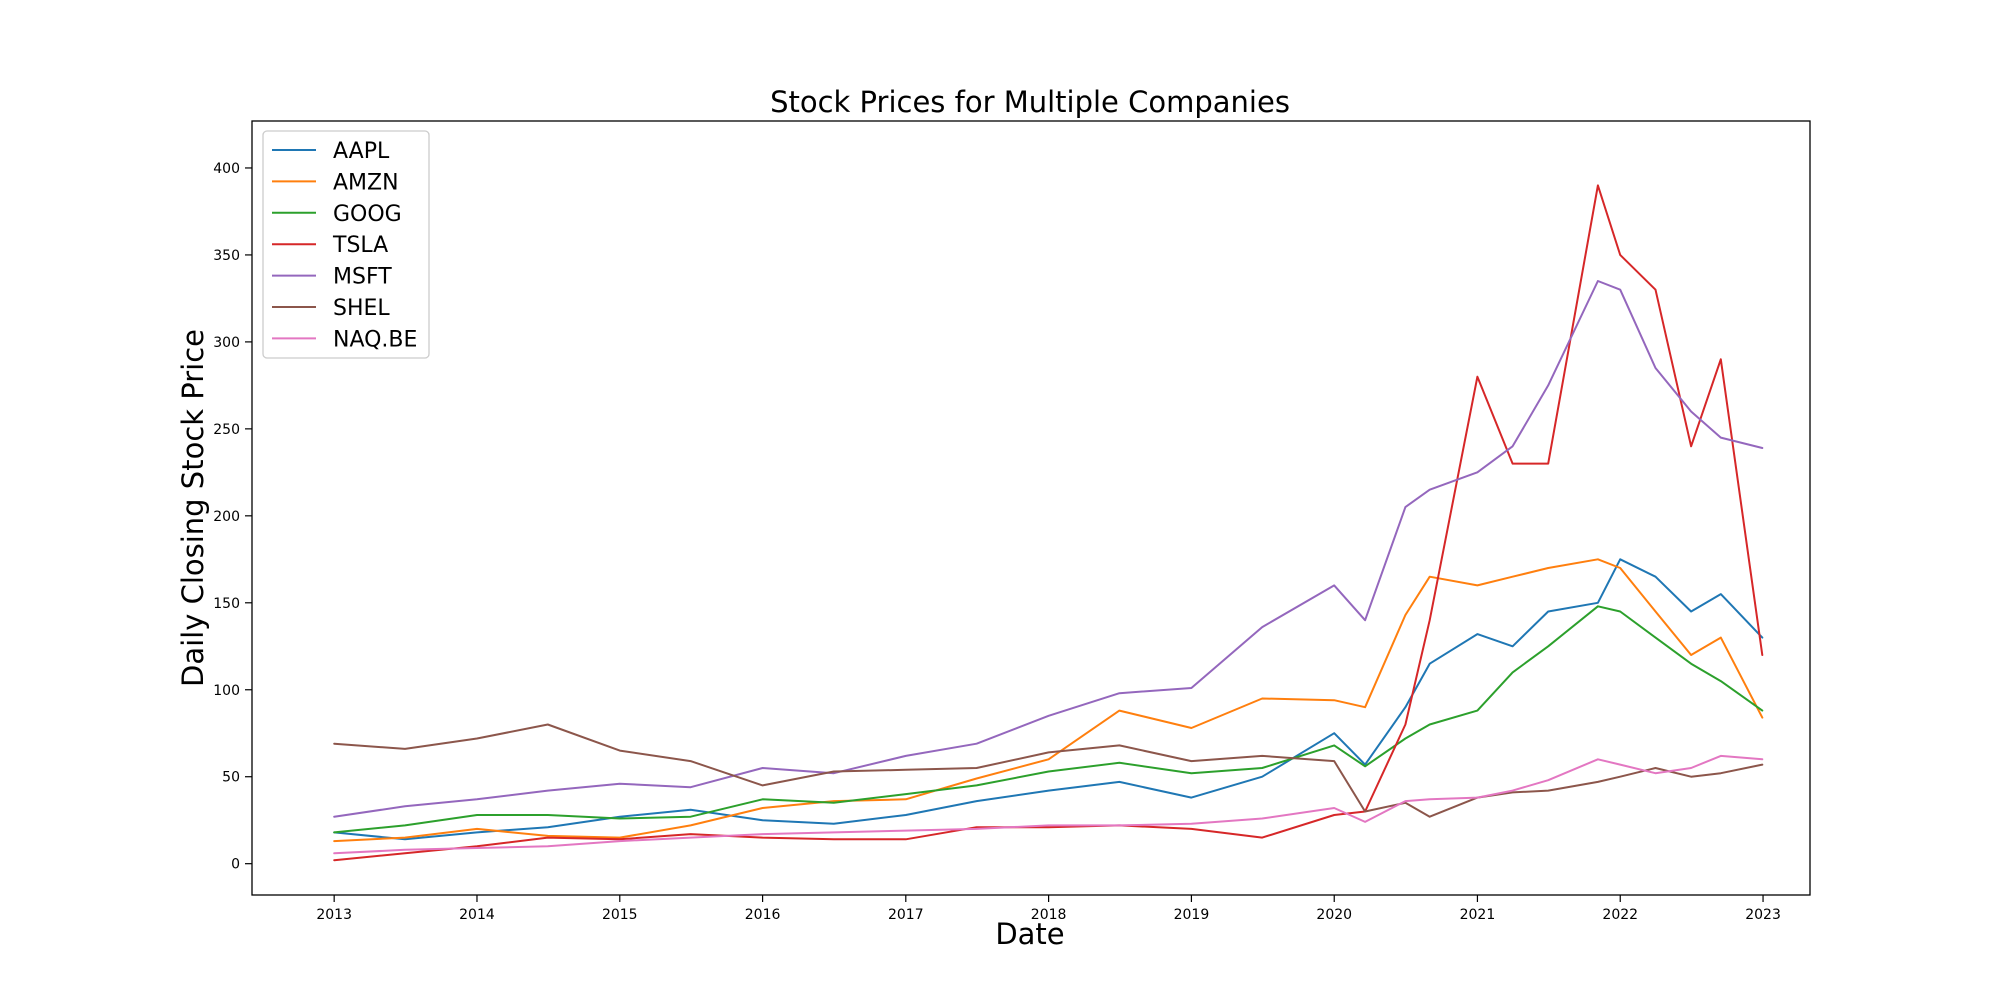 This screenshot has width=2000, height=1000. What do you see at coordinates (367, 214) in the screenshot?
I see `legend-label: GOOG` at bounding box center [367, 214].